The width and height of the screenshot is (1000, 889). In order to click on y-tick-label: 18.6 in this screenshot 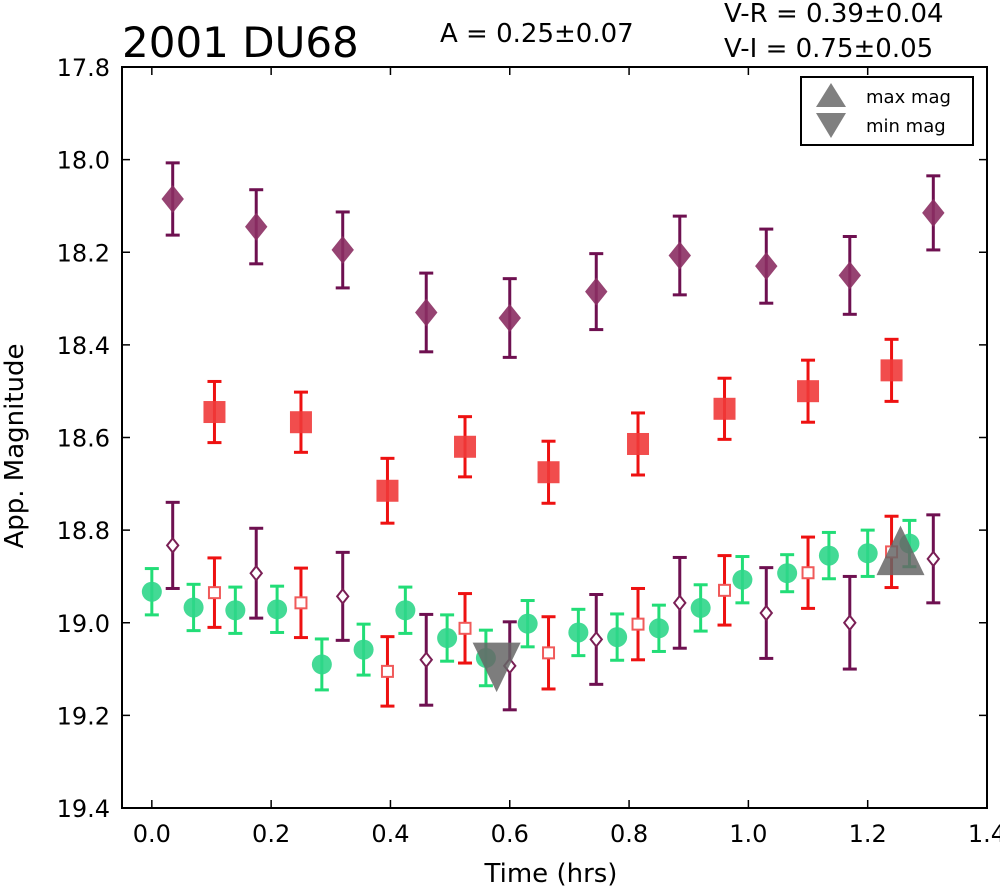, I will do `click(83, 439)`.